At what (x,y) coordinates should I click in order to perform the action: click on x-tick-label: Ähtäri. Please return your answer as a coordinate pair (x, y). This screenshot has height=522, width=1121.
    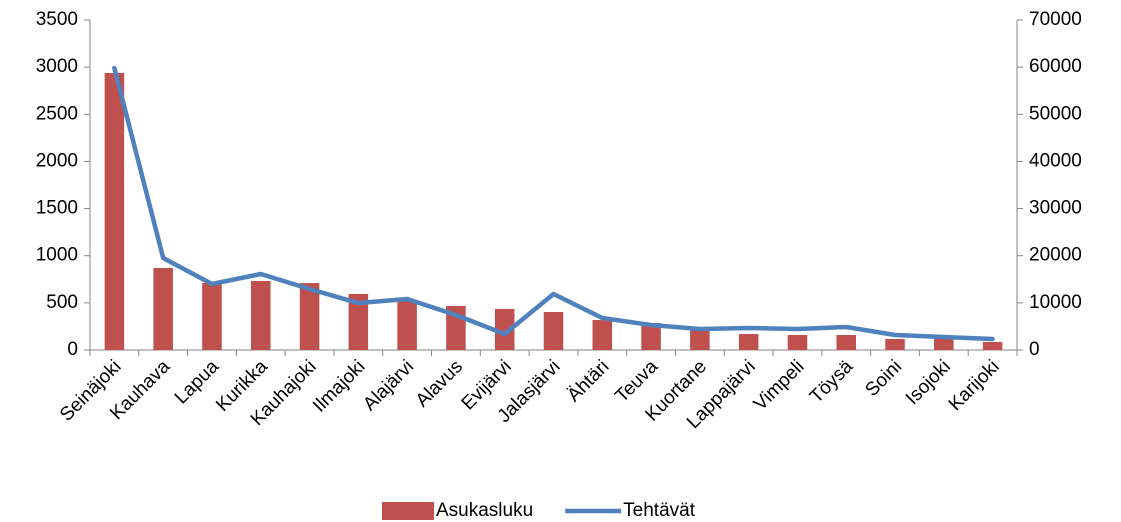
    Looking at the image, I should click on (588, 381).